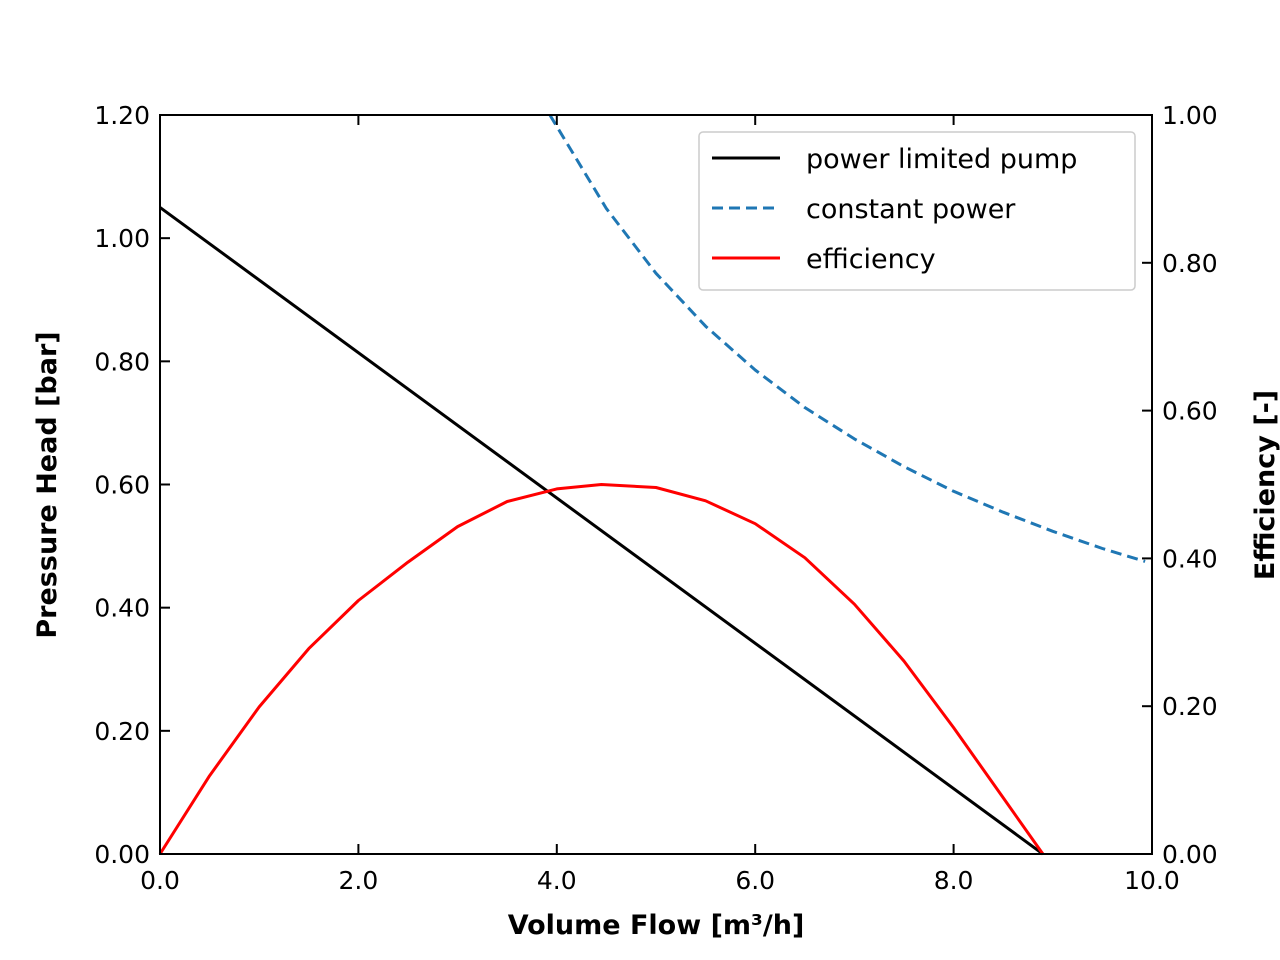 The height and width of the screenshot is (960, 1280). I want to click on legend-label-constant-power: constant power, so click(911, 209).